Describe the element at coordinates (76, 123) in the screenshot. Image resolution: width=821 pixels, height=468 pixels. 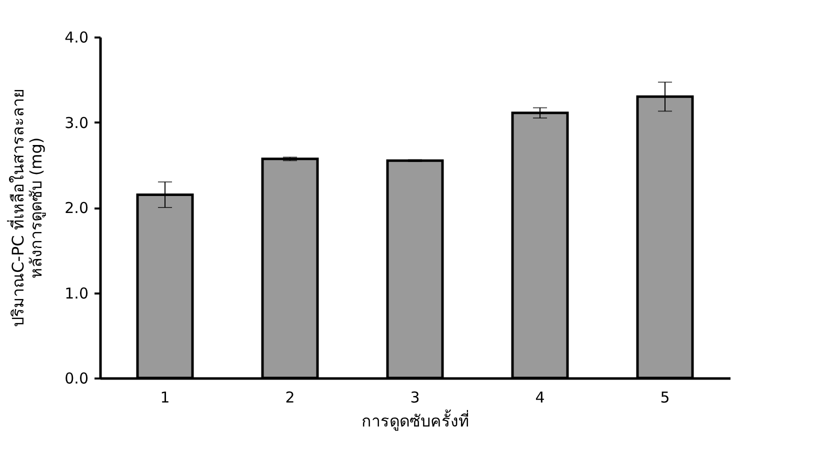
I see `y-tick-label: 3.0` at that location.